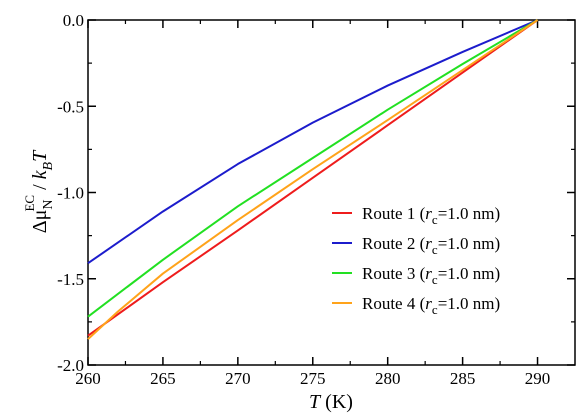  I want to click on legend-label-route-4: Route 4 (rc=1.0 nm), so click(431, 305).